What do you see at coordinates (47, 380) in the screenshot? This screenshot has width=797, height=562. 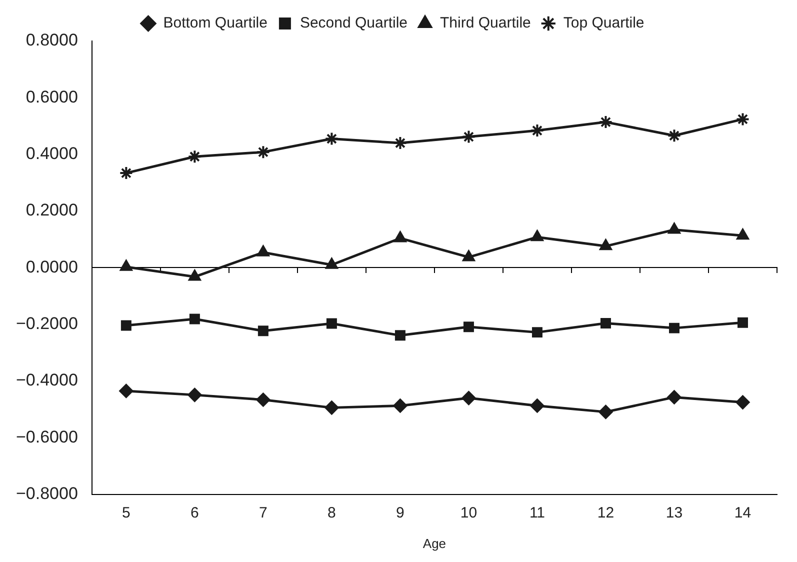 I see `y-tick-label: −0.4000` at bounding box center [47, 380].